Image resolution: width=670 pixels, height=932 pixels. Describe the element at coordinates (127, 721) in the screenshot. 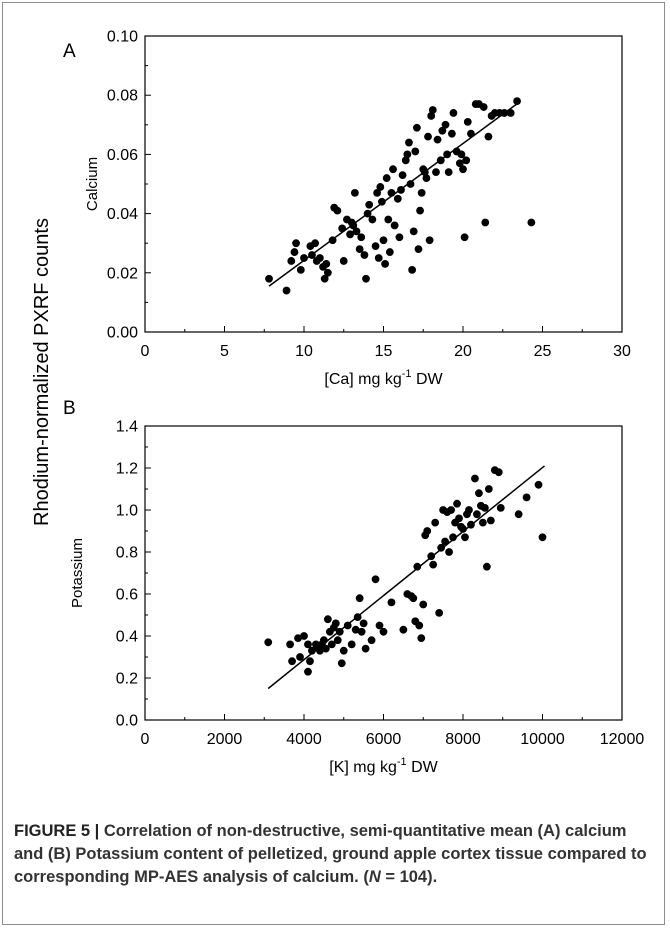

I see `y-tick-label: 0.0` at that location.